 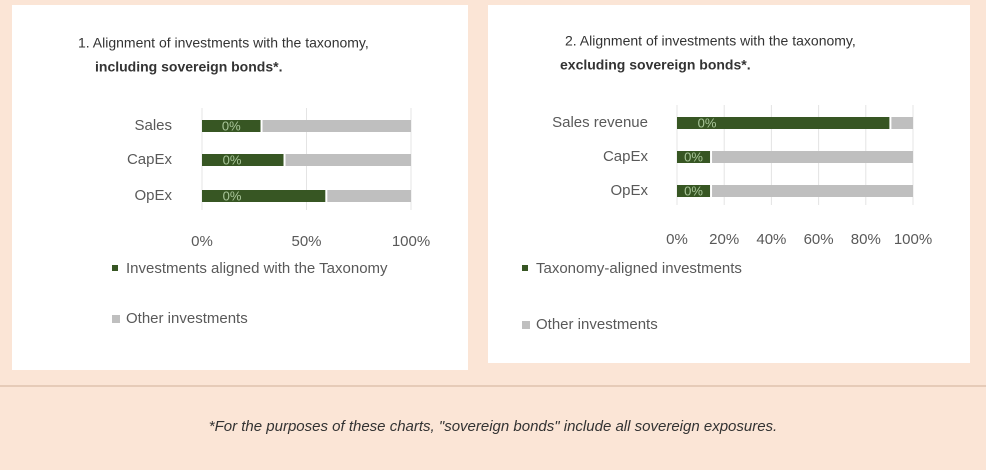 What do you see at coordinates (153, 125) in the screenshot?
I see `category-label: Sales` at bounding box center [153, 125].